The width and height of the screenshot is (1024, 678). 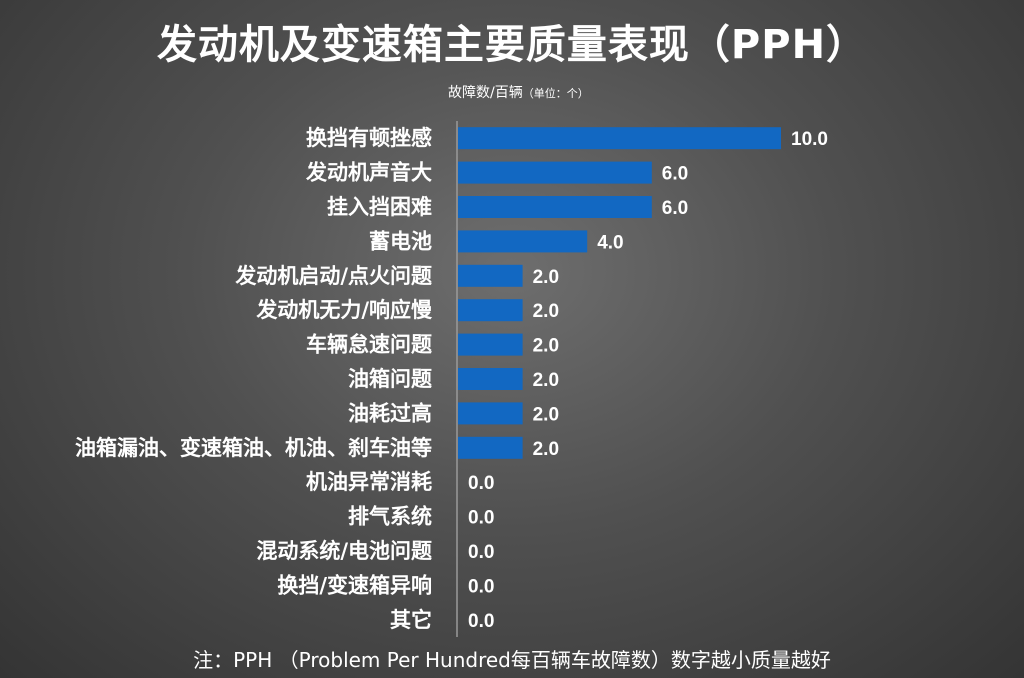 What do you see at coordinates (512, 45) in the screenshot?
I see `chart-title: 发动机及变速箱主要质量表现（PPH）` at bounding box center [512, 45].